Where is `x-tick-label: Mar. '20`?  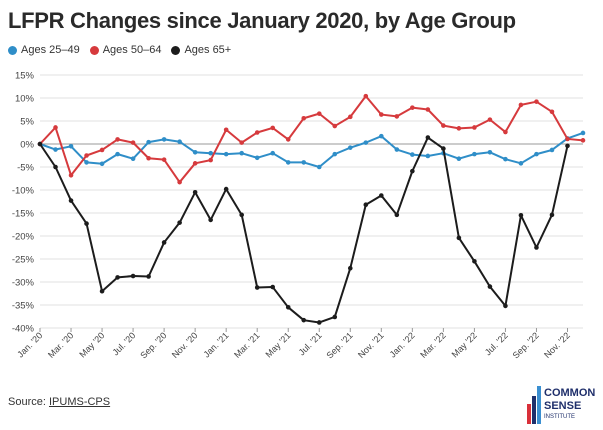
x-tick-label: Mar. '20 is located at coordinates (61, 345).